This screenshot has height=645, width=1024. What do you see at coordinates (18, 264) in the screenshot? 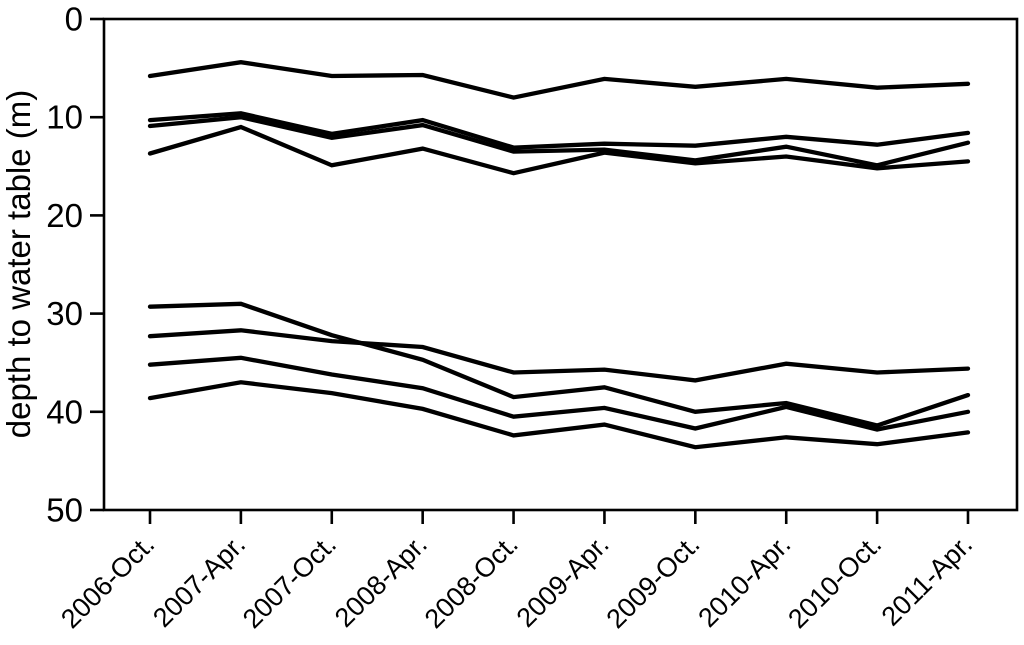
I see `y-axis-title: depth to water table (m)` at bounding box center [18, 264].